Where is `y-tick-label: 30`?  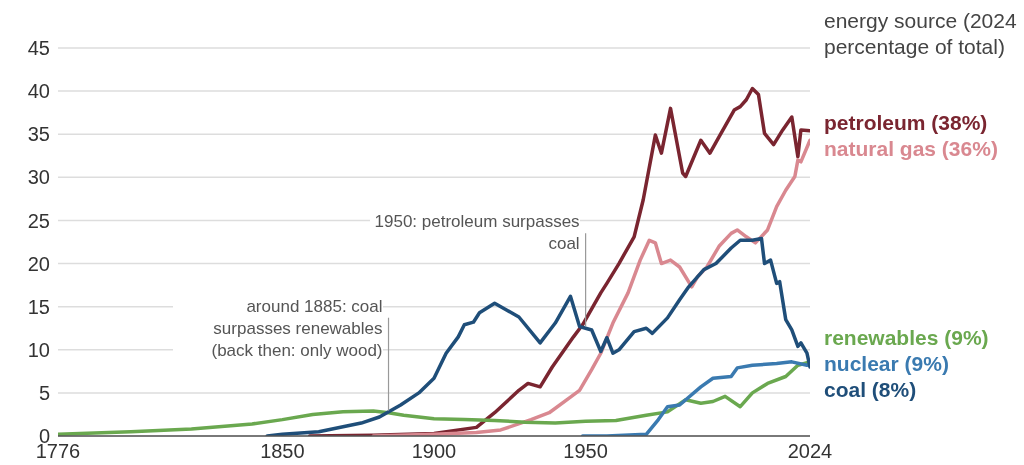
y-tick-label: 30 is located at coordinates (38, 177).